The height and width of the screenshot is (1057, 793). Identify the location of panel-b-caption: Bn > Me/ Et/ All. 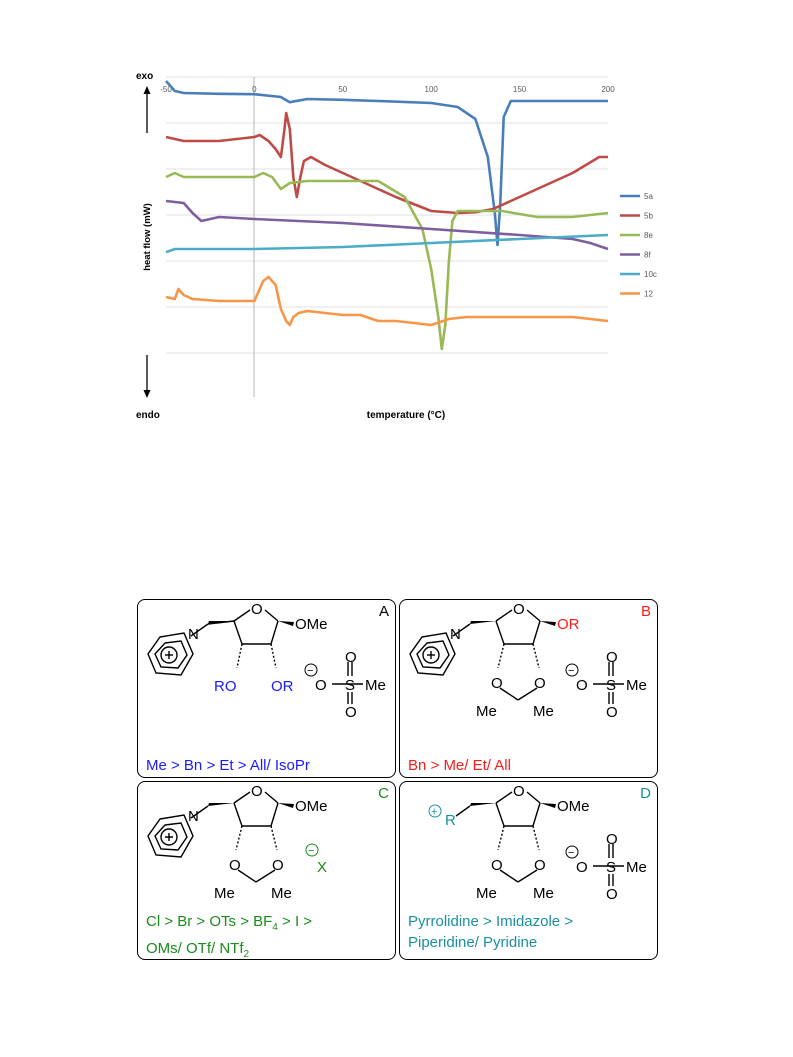
(459, 765).